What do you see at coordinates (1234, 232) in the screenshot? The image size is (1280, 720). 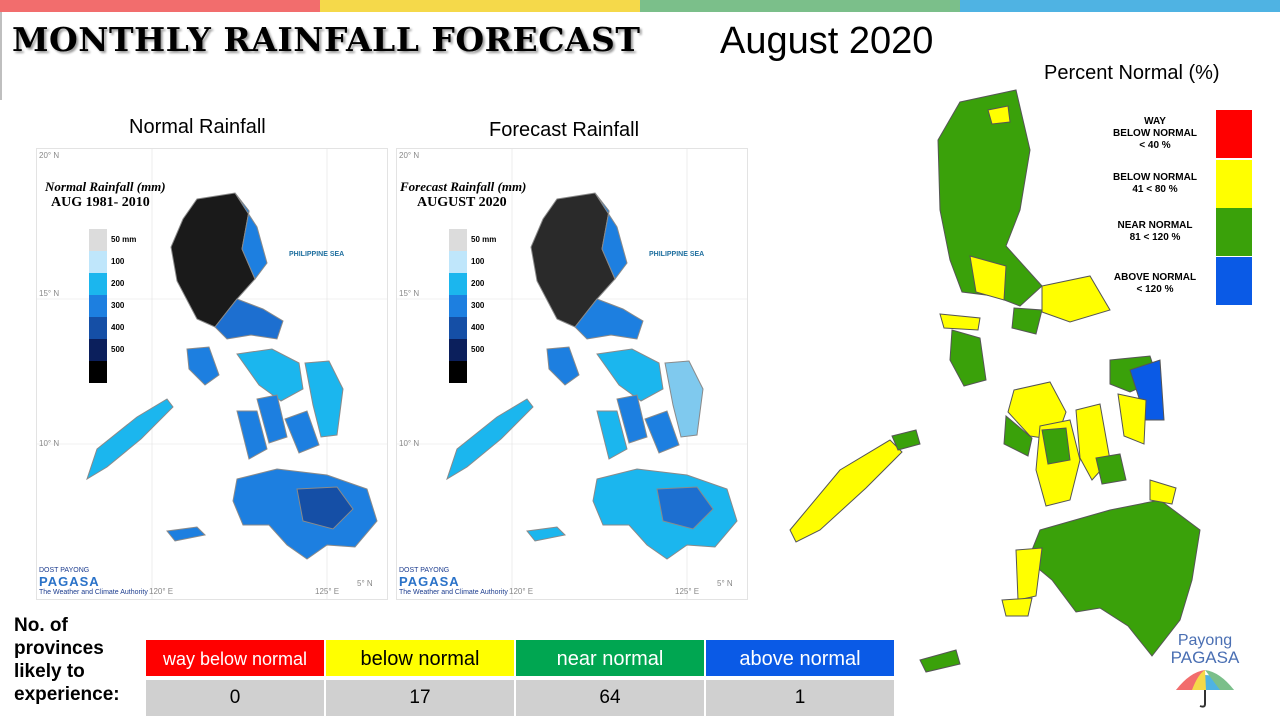 I see `legend-swatch-near` at bounding box center [1234, 232].